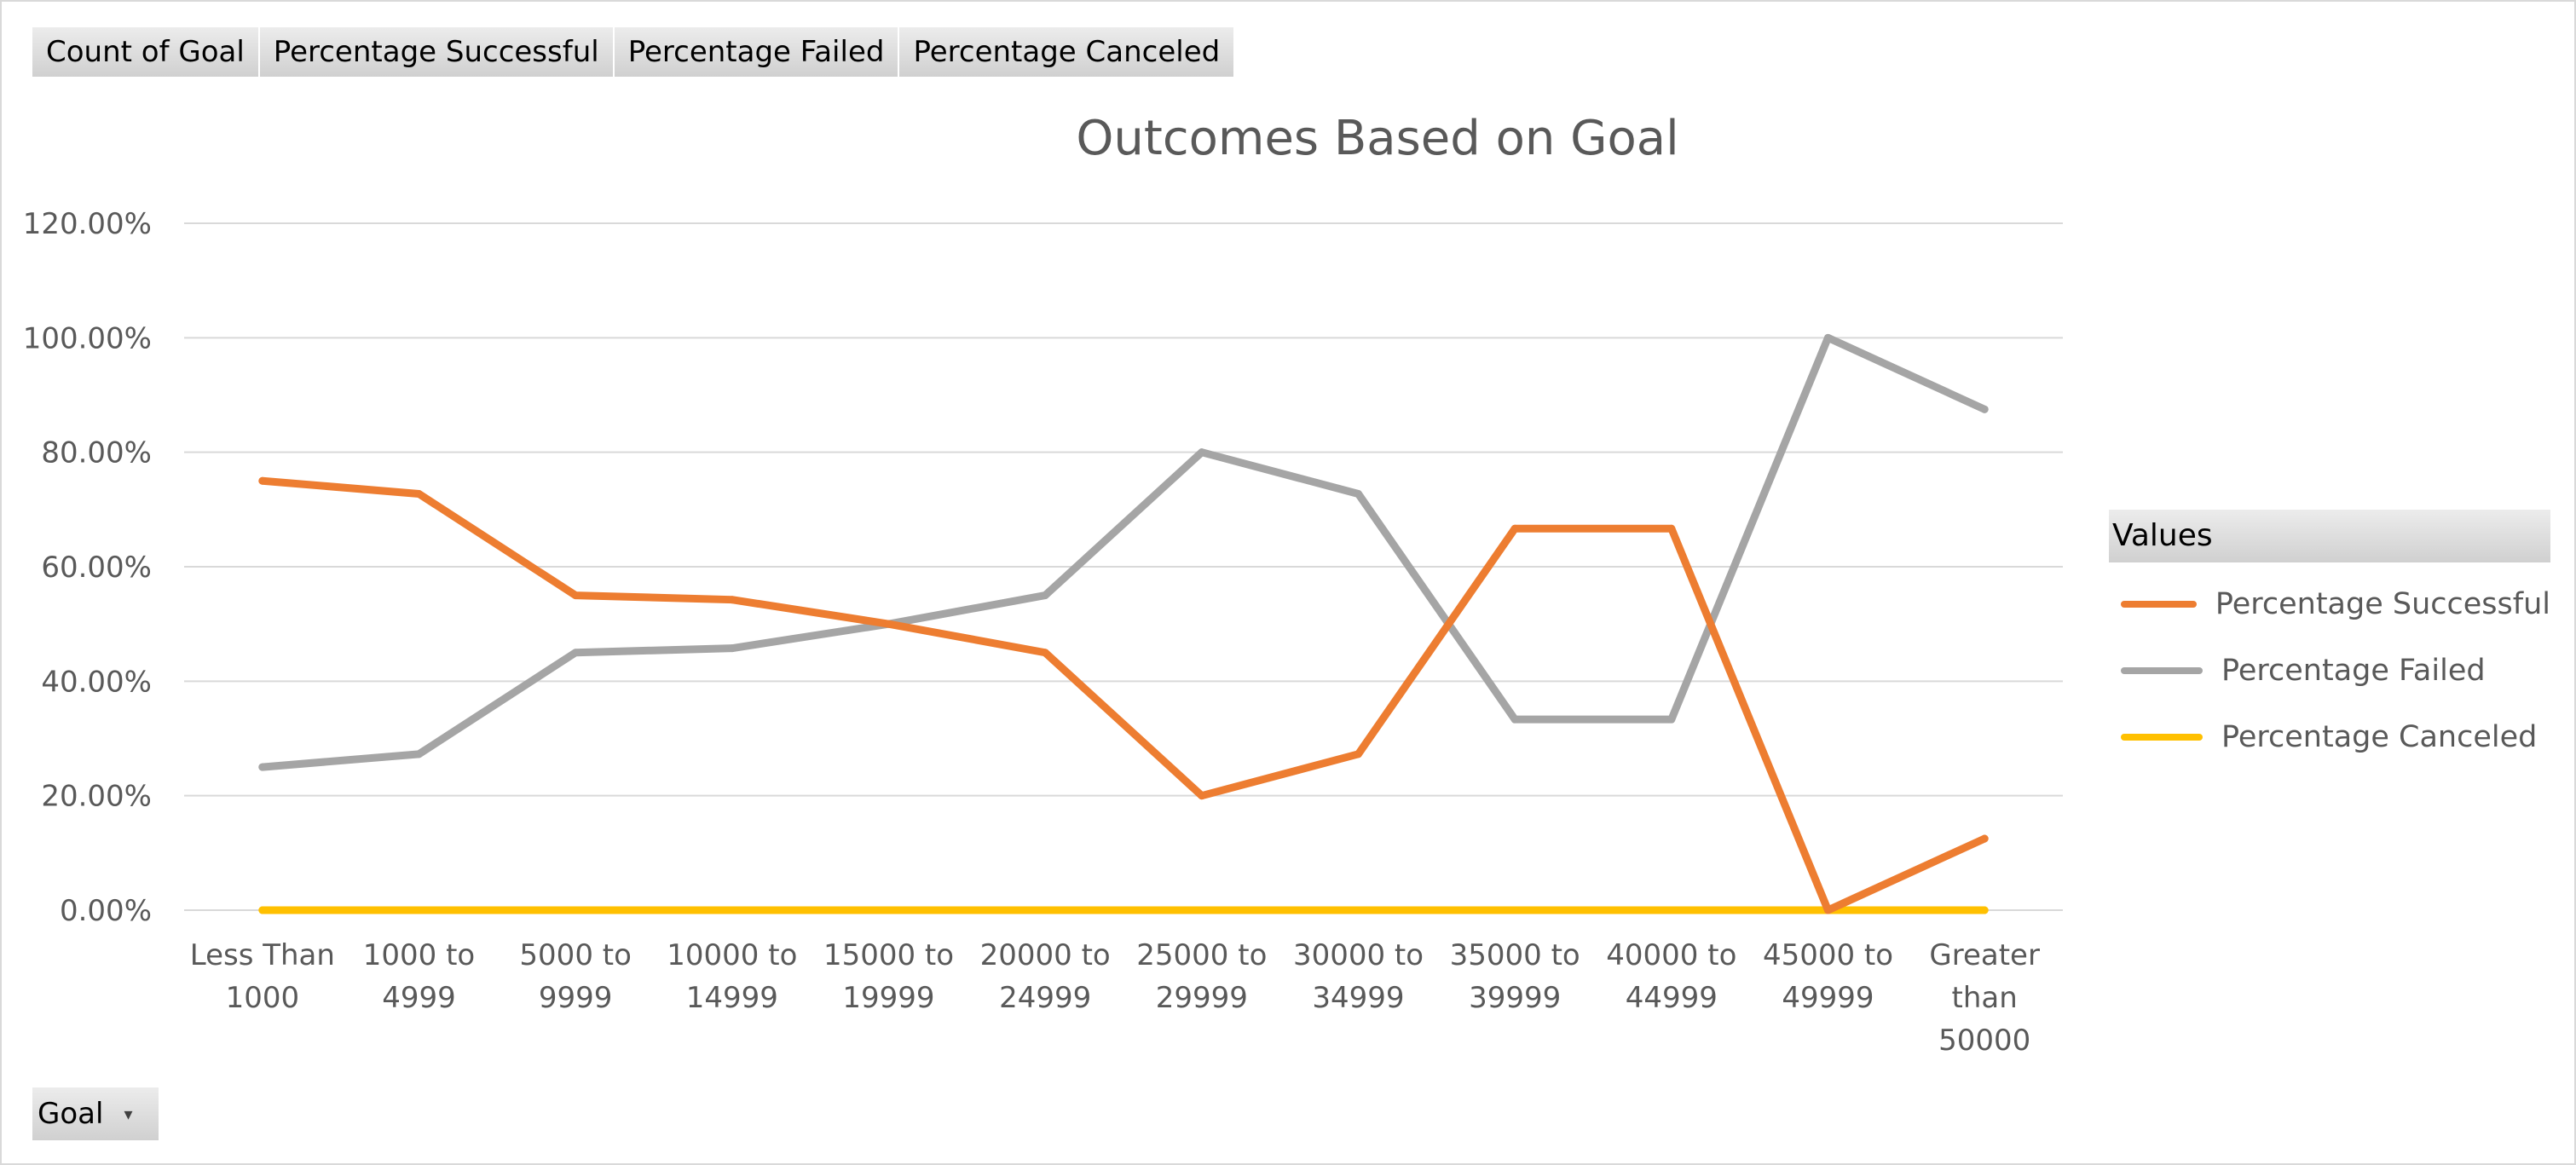 The width and height of the screenshot is (2576, 1165). What do you see at coordinates (1515, 955) in the screenshot?
I see `x-tick-label-line: 35000 to` at bounding box center [1515, 955].